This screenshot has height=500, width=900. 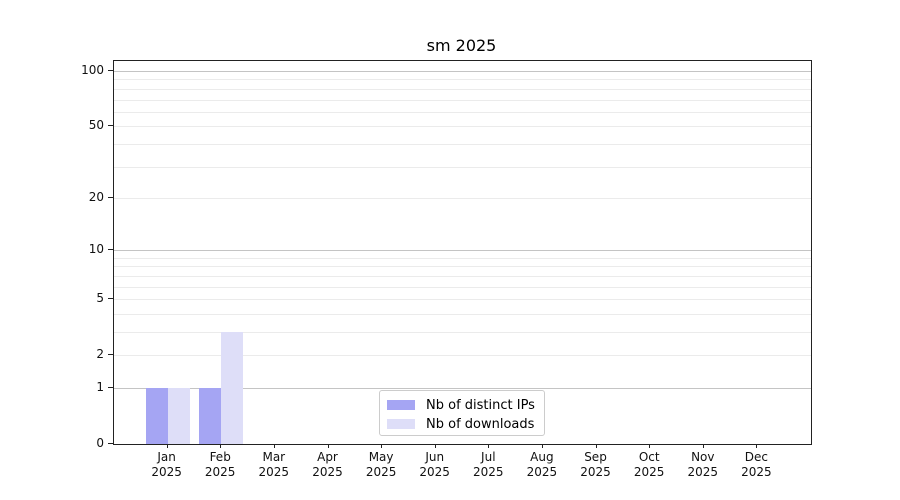 I want to click on chart-title: sm 2025, so click(x=461, y=45).